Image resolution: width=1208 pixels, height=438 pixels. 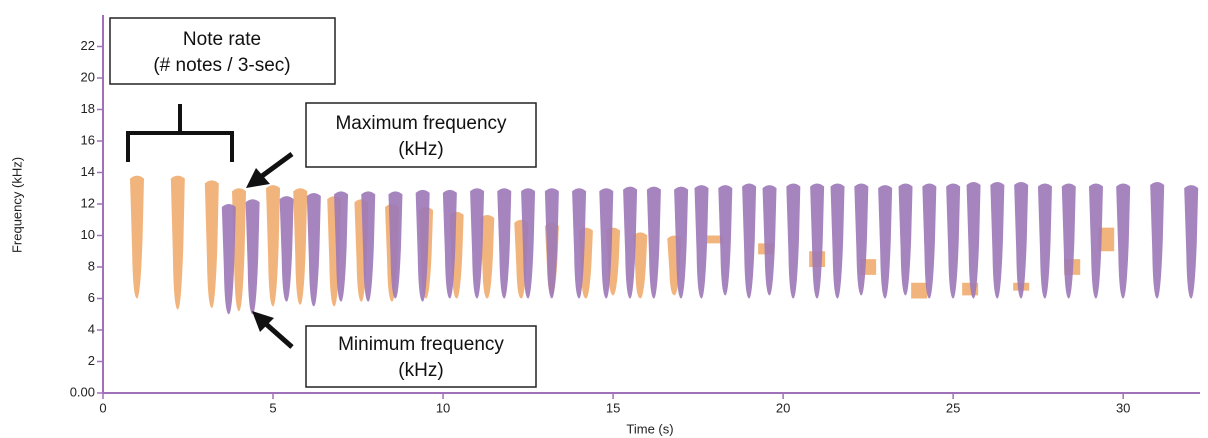 I want to click on y-tick-label: 12, so click(x=88, y=202).